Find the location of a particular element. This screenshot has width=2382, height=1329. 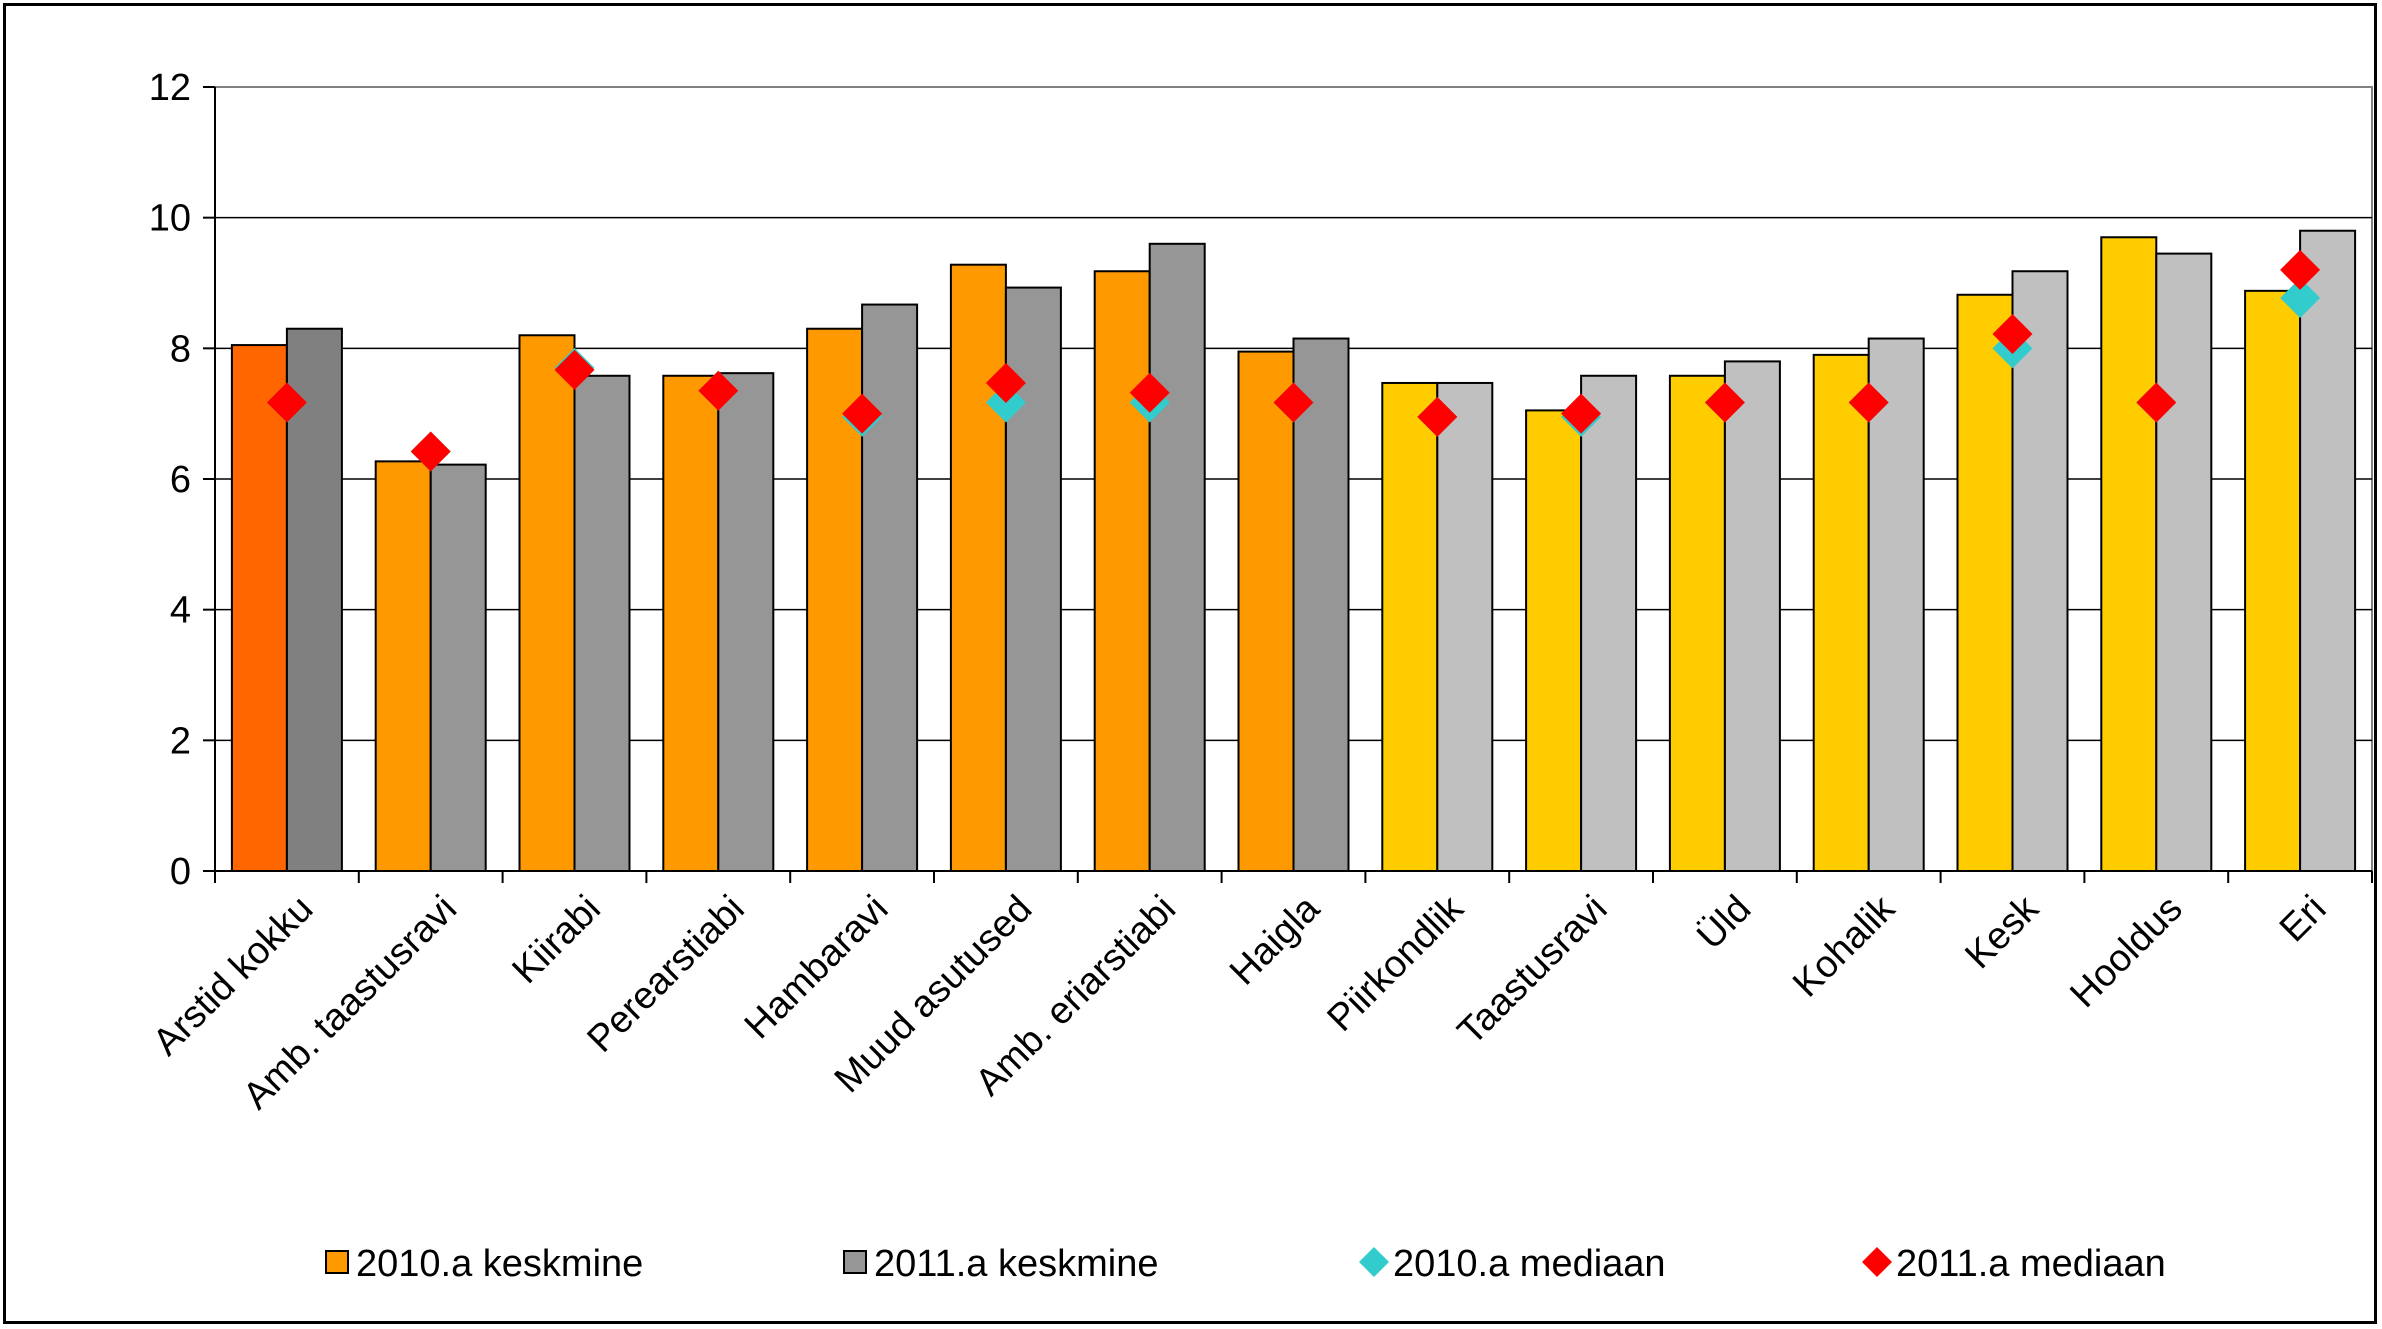

x-category-label: Kiirabi is located at coordinates (556, 940).